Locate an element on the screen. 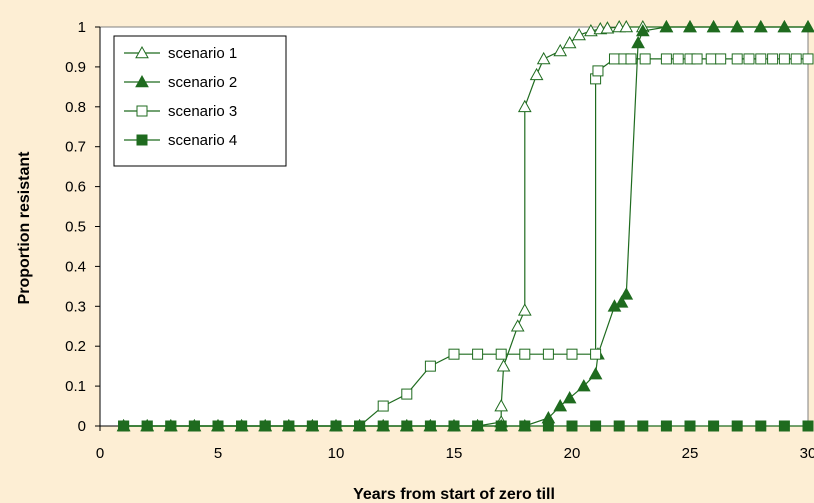  legend-item-3: scenario 3 is located at coordinates (180, 111).